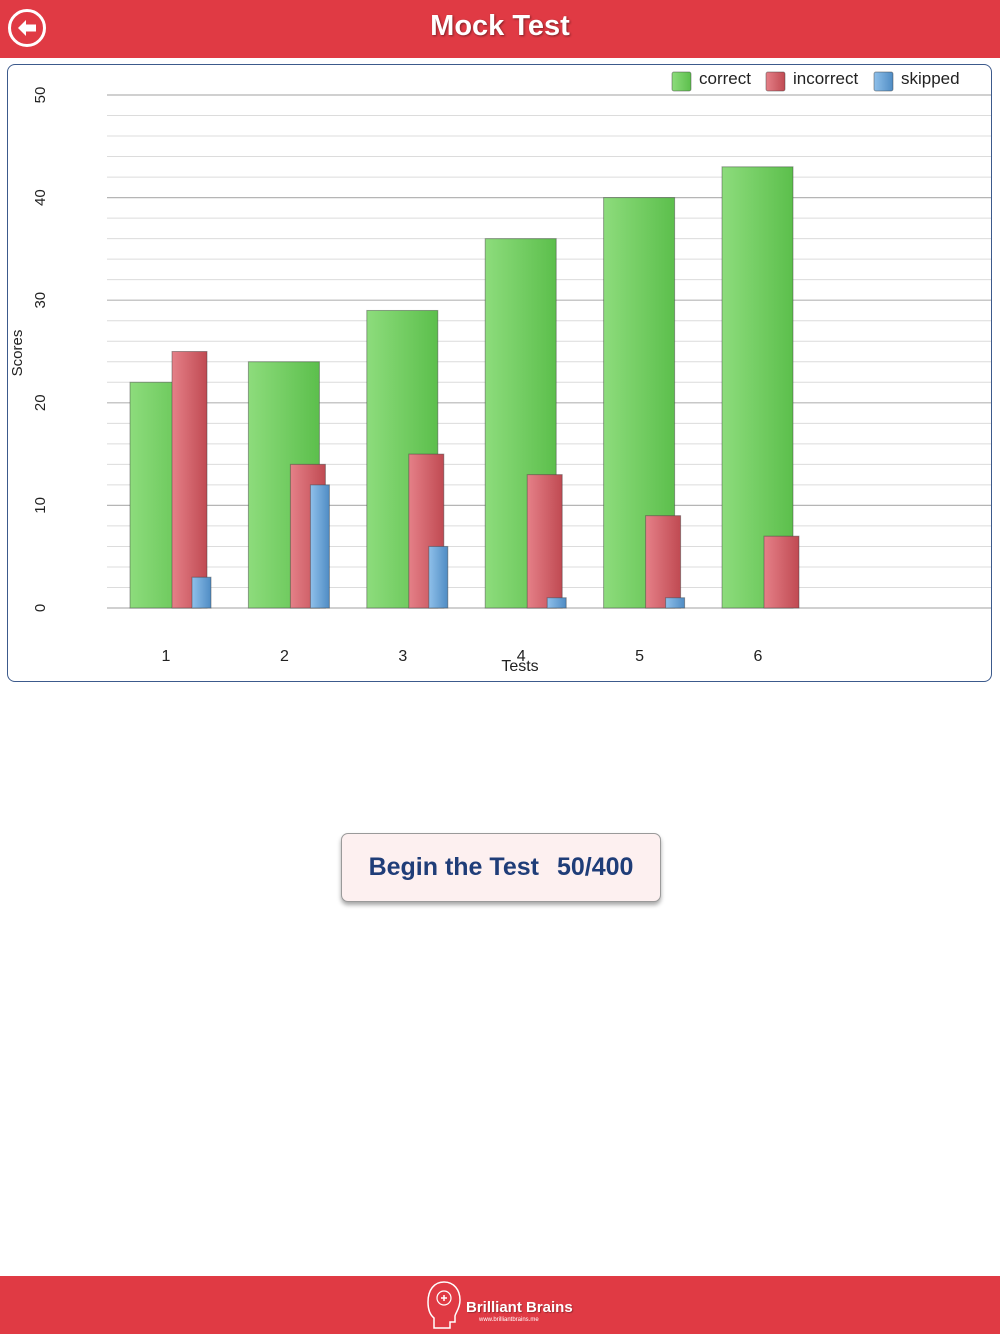 The width and height of the screenshot is (1000, 1334). What do you see at coordinates (40, 402) in the screenshot?
I see `y-tick-label: 20` at bounding box center [40, 402].